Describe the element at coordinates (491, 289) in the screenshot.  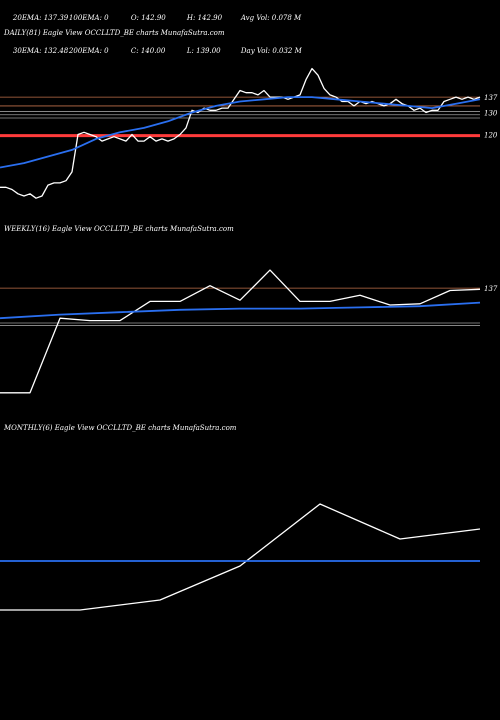
I see `weekly-tick-label-137: 137` at that location.